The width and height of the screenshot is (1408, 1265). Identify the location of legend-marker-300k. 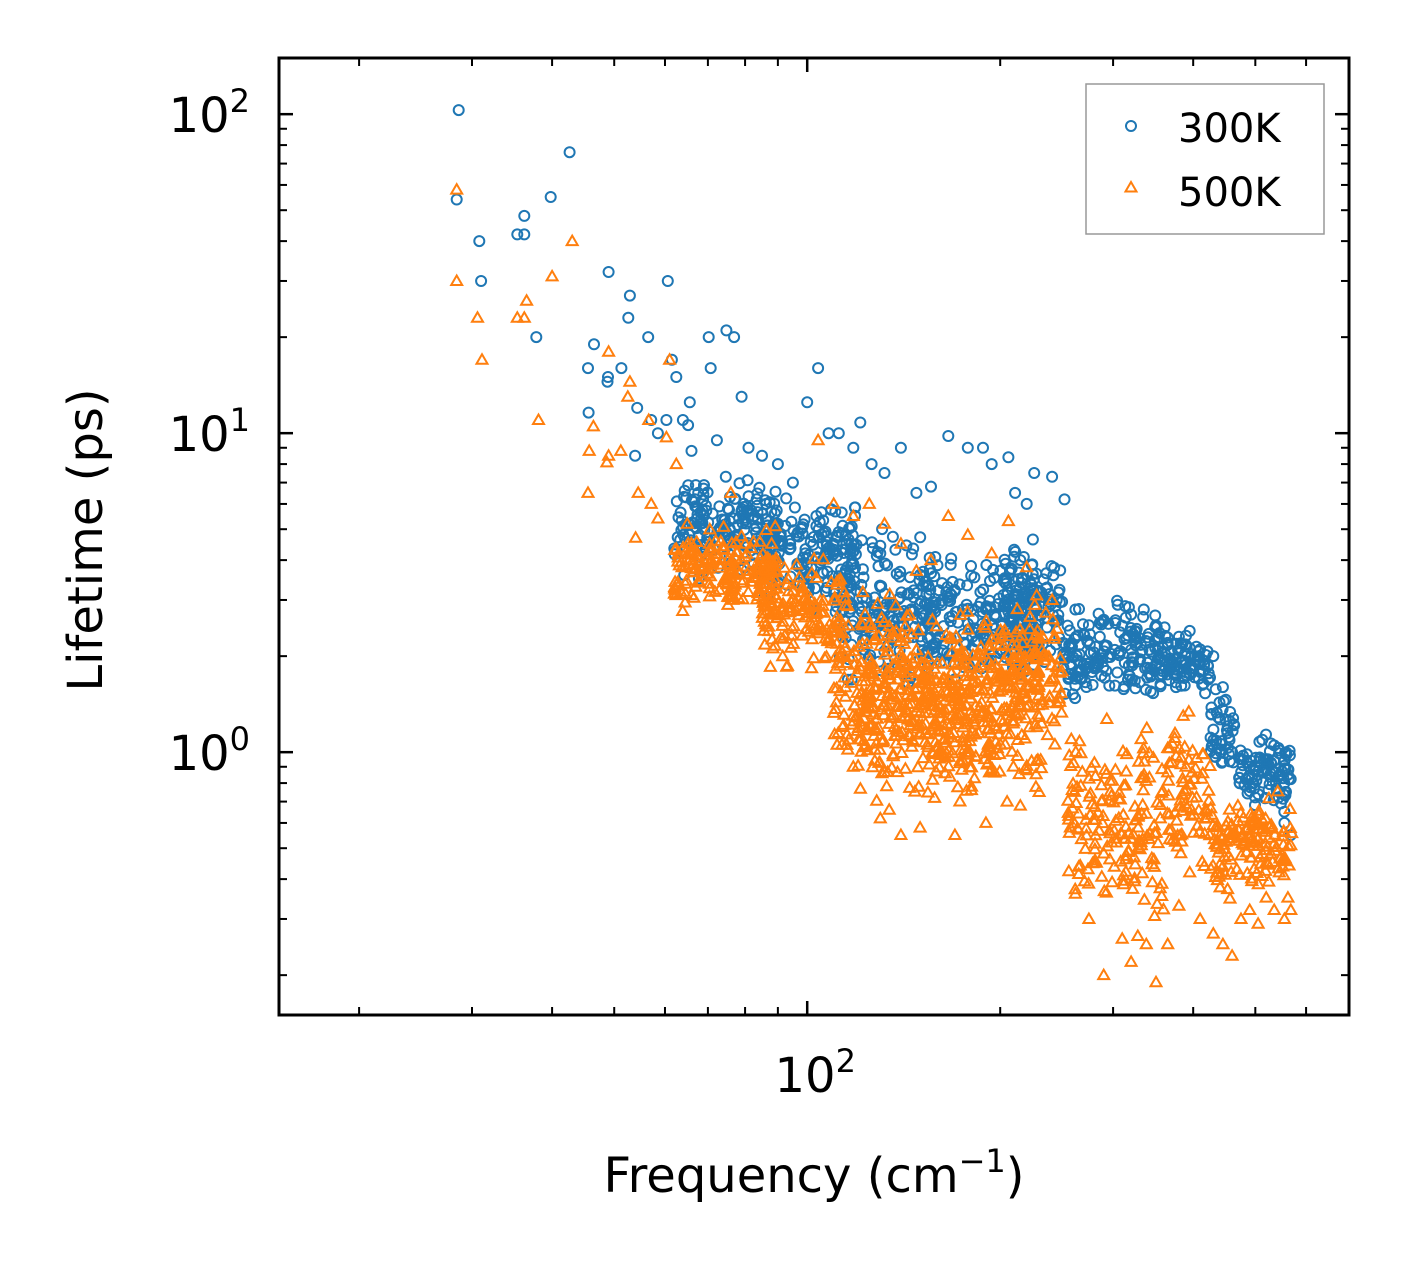
(1131, 126).